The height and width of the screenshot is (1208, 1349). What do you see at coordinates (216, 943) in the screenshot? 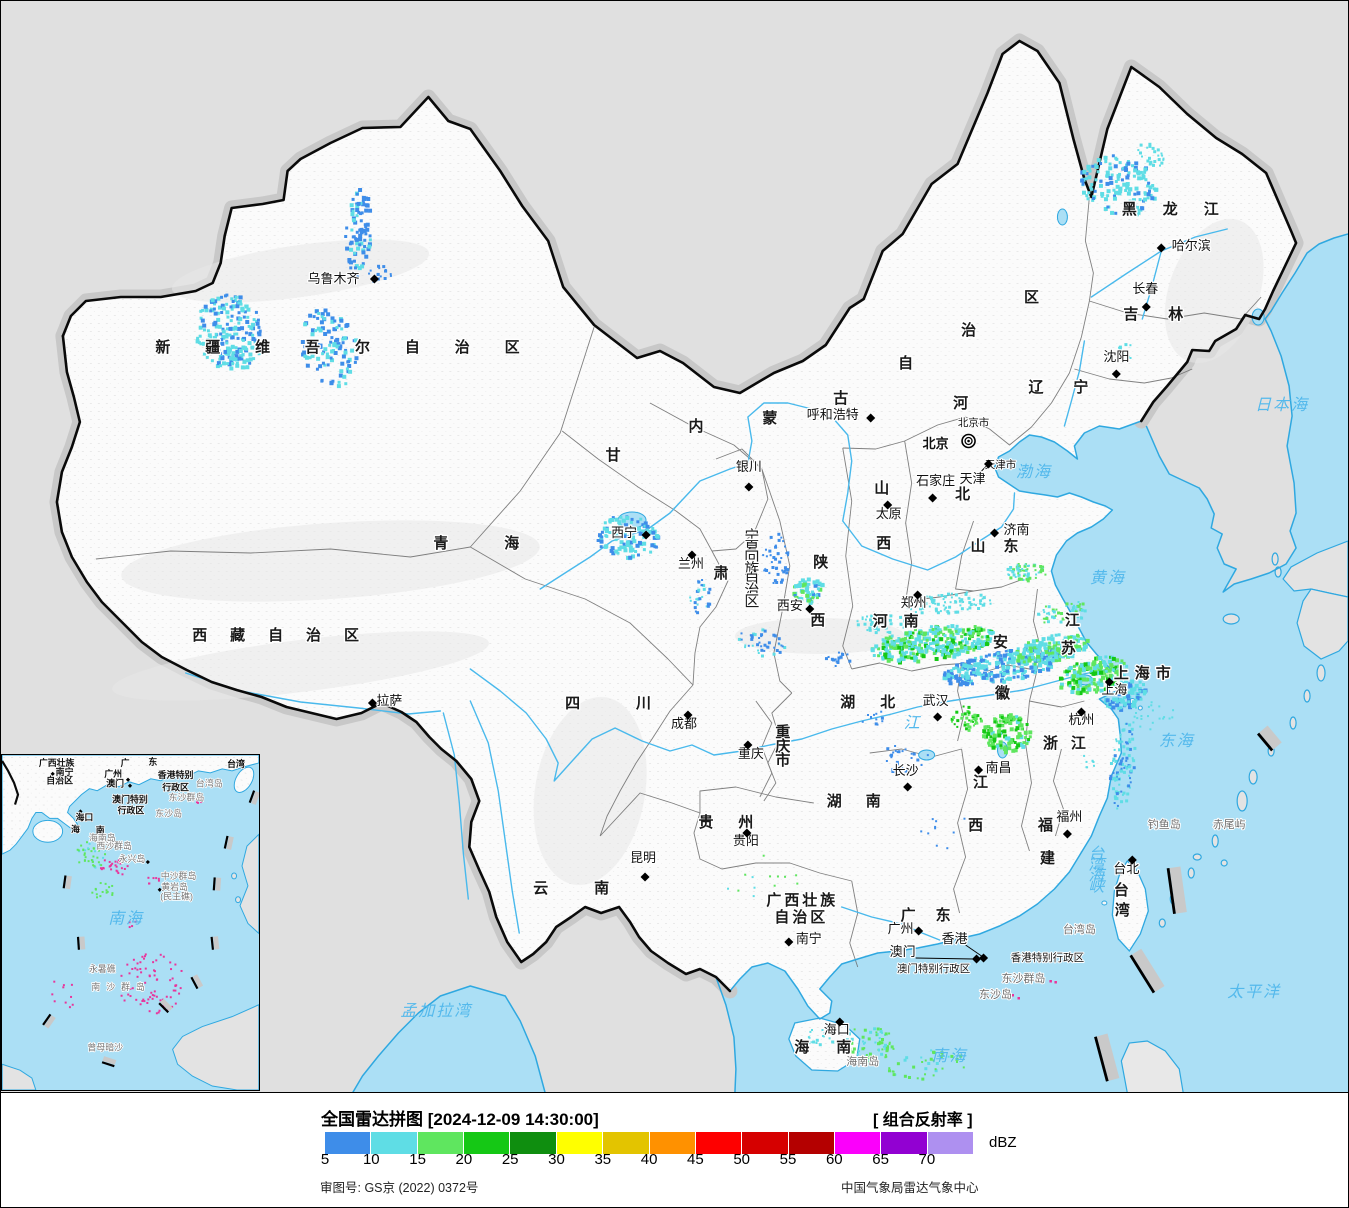
I see `dash-shadow` at bounding box center [216, 943].